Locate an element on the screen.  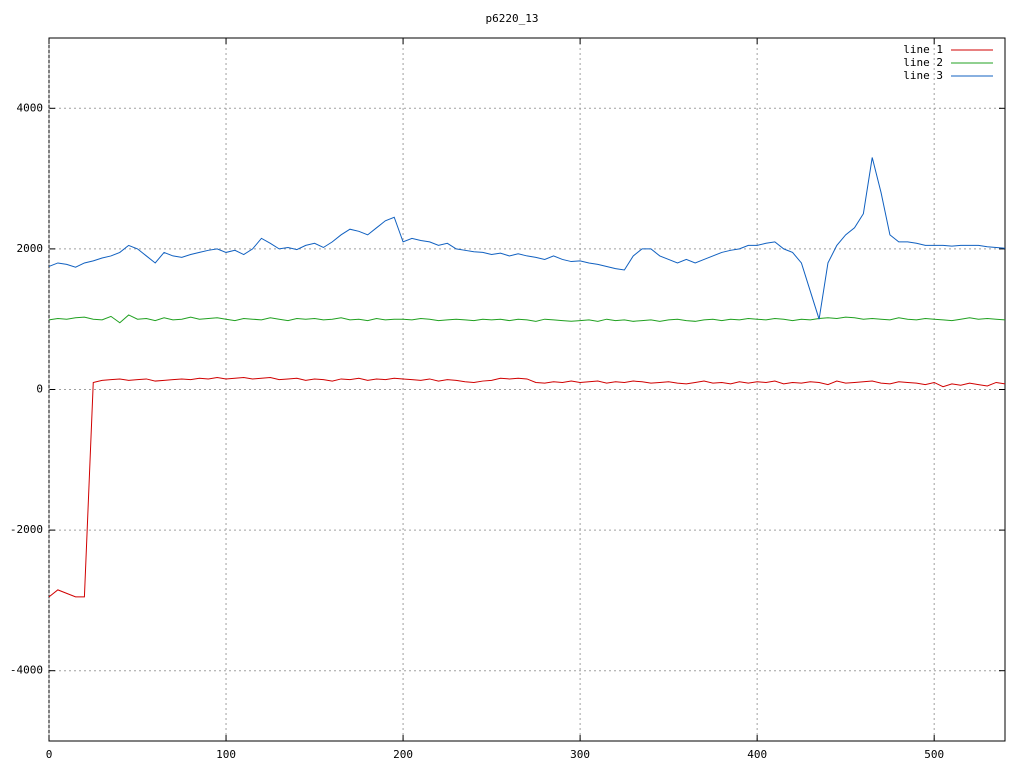
line-series is located at coordinates (527, 319).